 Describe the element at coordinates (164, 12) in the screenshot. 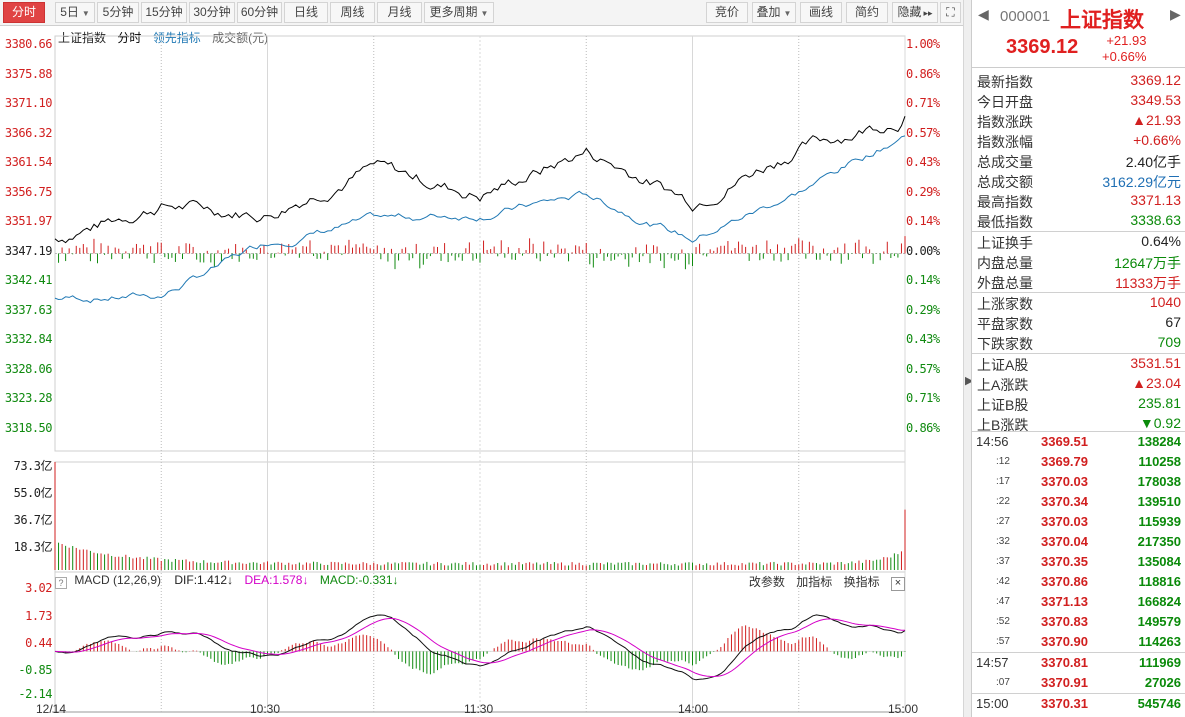

I see `period-tab-3: 15分钟` at that location.